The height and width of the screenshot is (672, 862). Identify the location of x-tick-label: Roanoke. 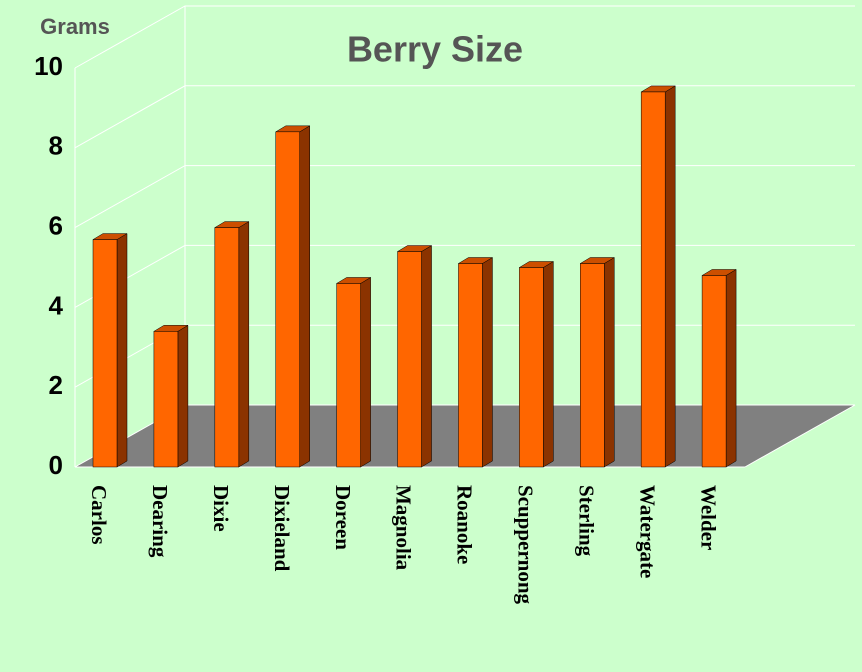
(465, 524).